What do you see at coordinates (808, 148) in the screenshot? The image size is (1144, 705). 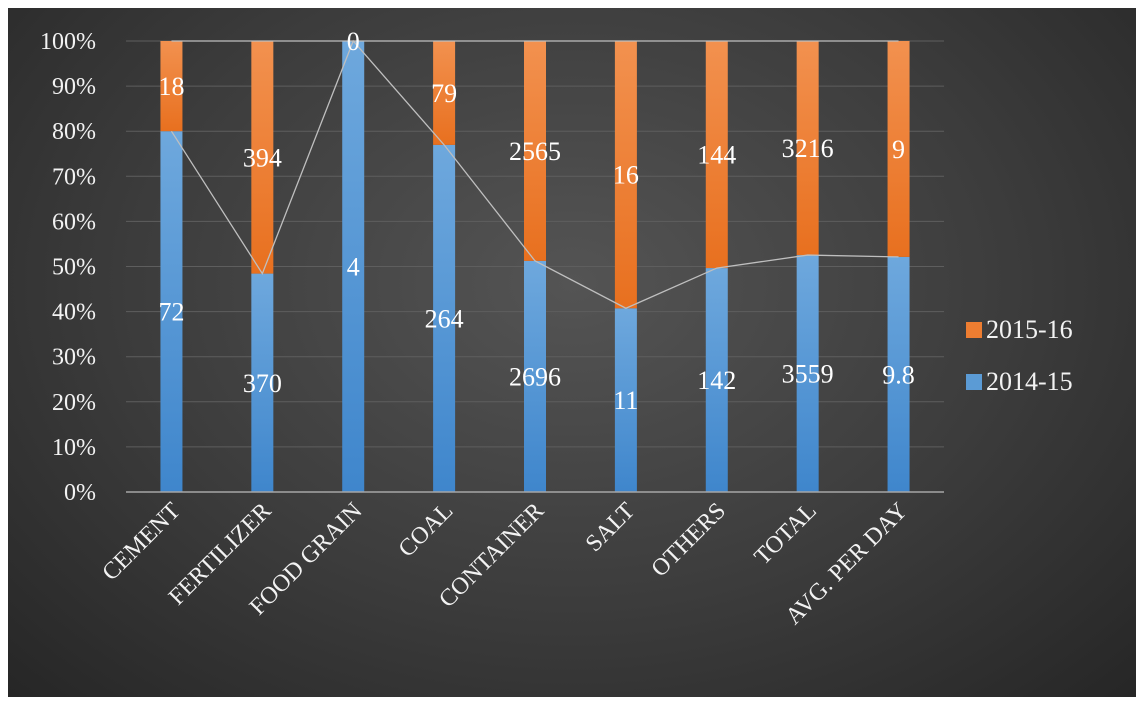 I see `data-label-2015-16: 3216` at bounding box center [808, 148].